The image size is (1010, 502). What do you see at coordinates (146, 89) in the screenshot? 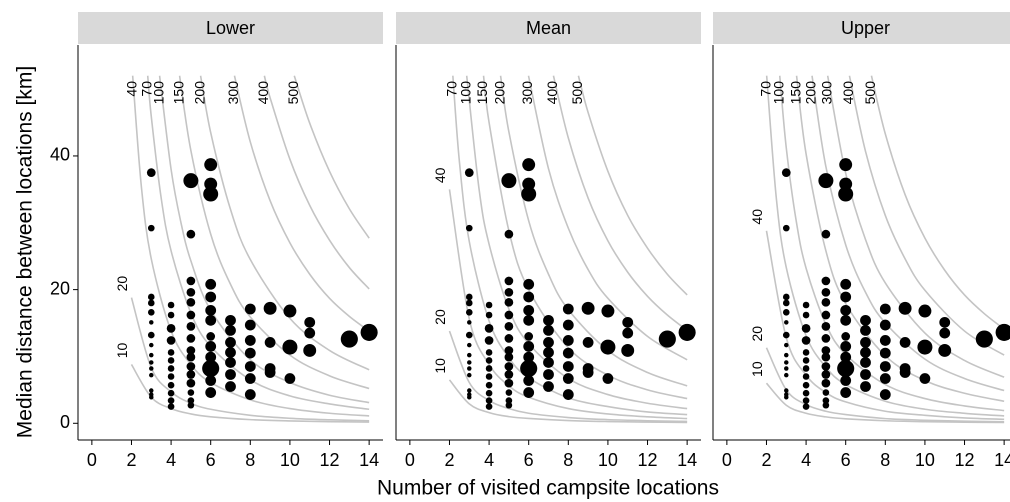
I see `contour-label: 70` at bounding box center [146, 89].